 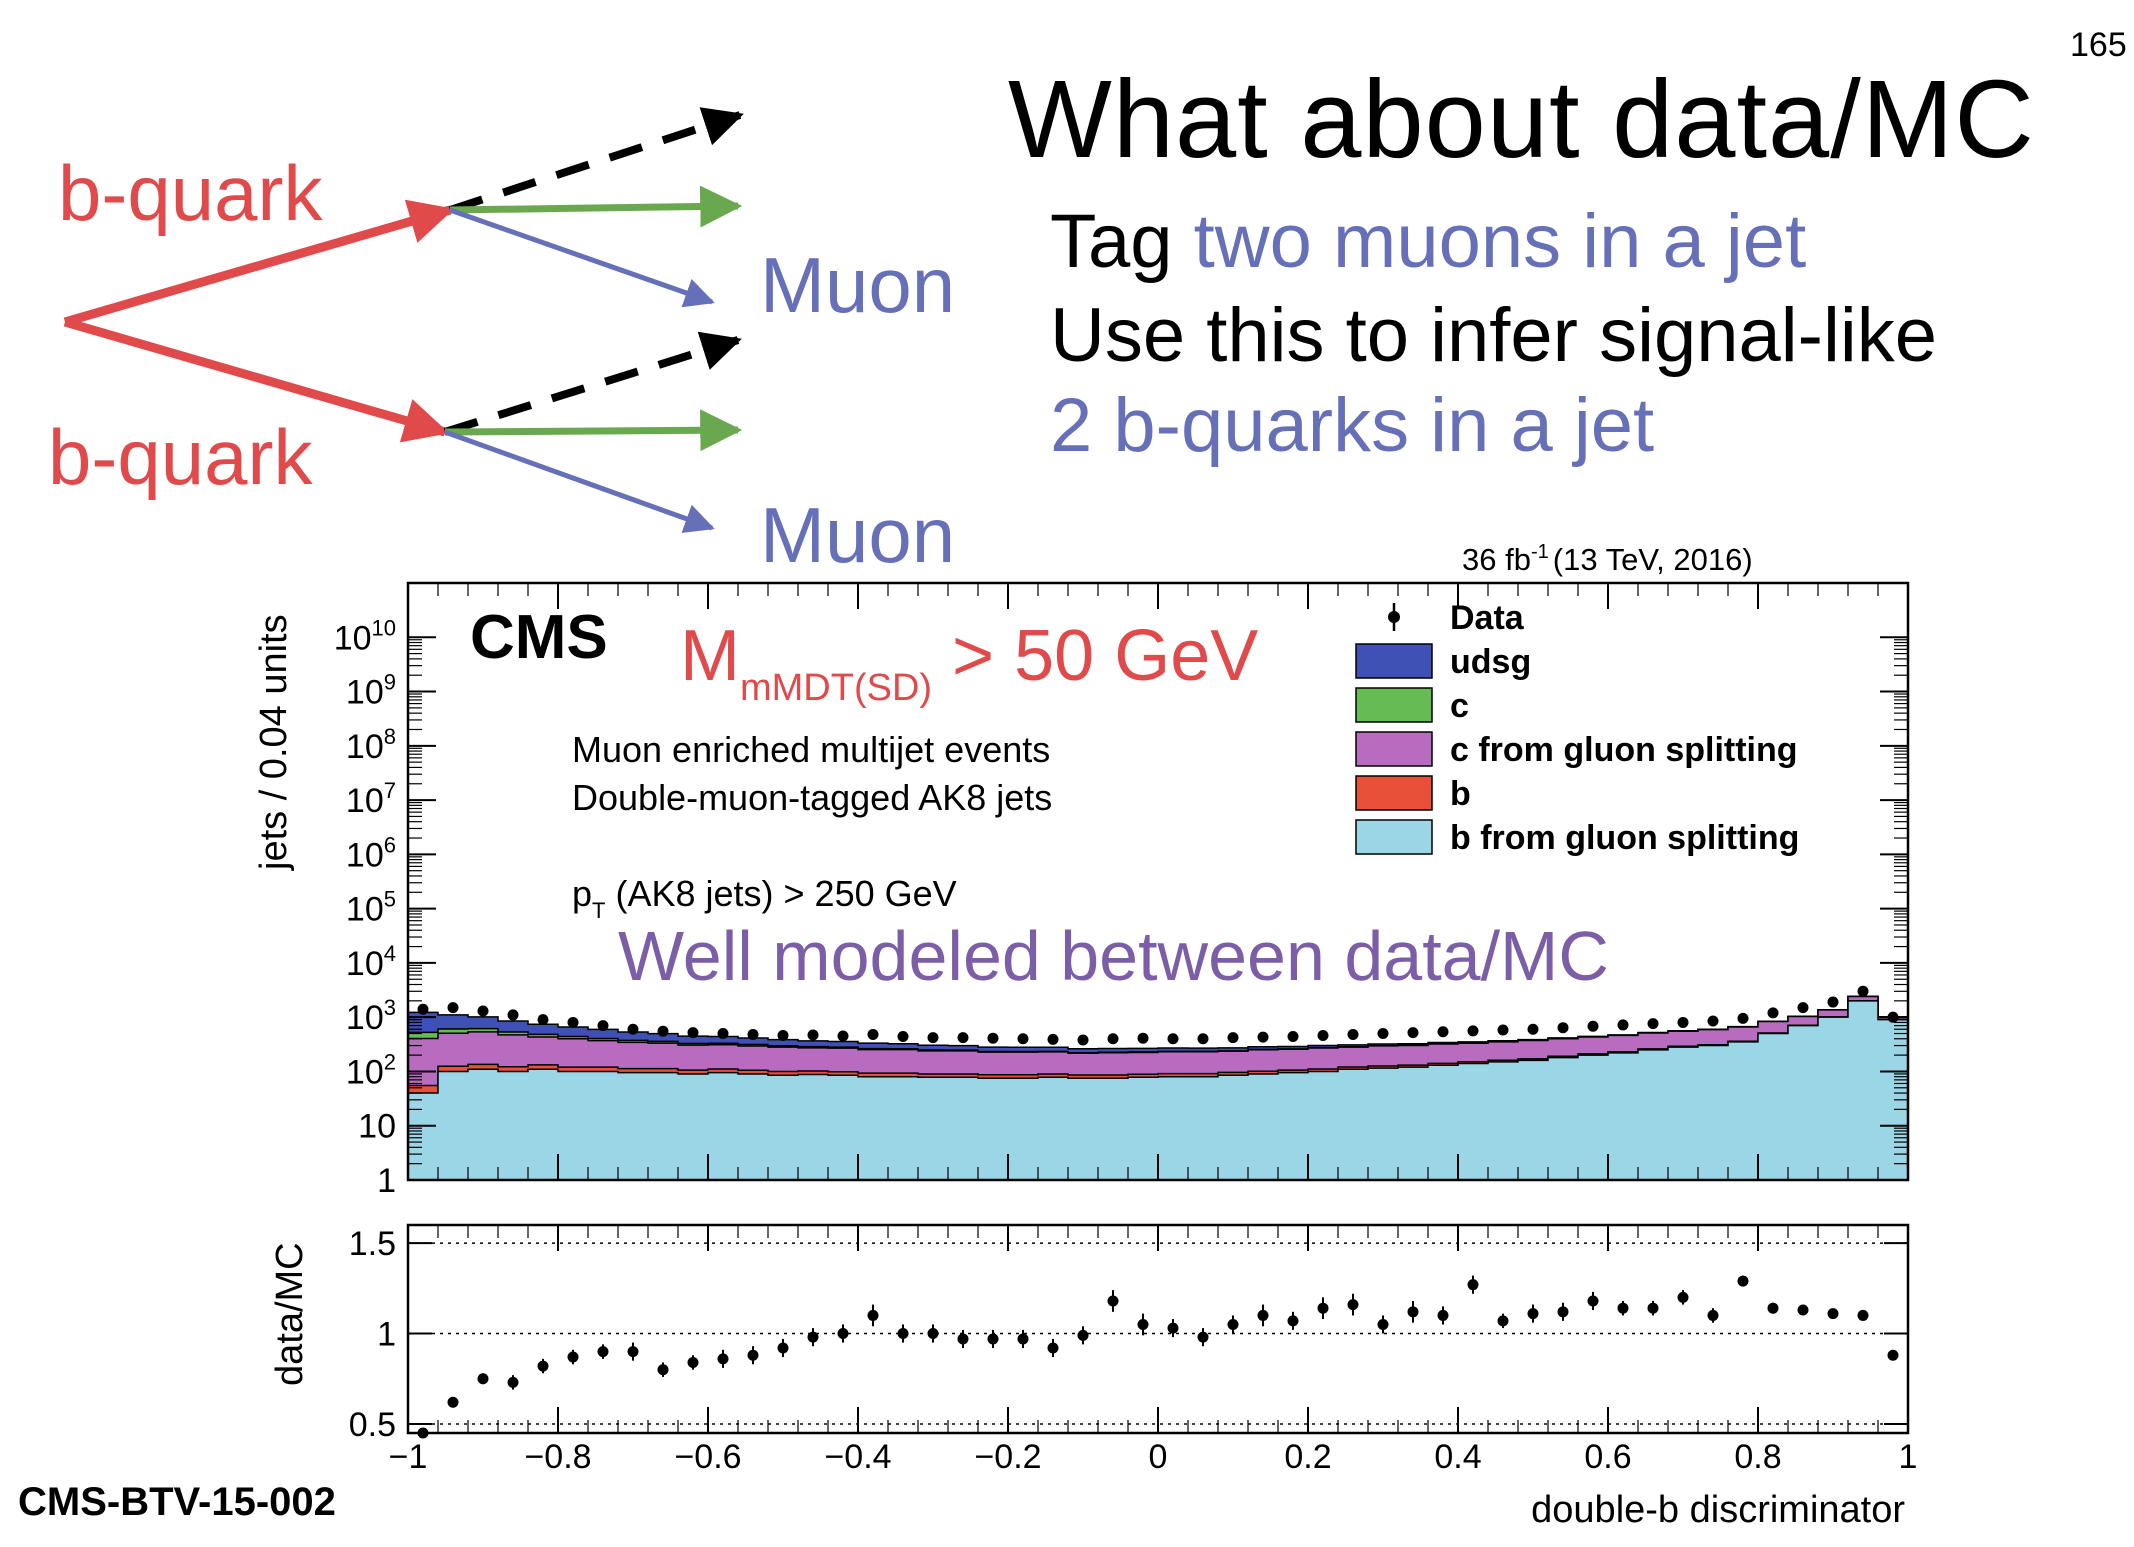 What do you see at coordinates (1624, 838) in the screenshot?
I see `legend-label: b from gluon splitting` at bounding box center [1624, 838].